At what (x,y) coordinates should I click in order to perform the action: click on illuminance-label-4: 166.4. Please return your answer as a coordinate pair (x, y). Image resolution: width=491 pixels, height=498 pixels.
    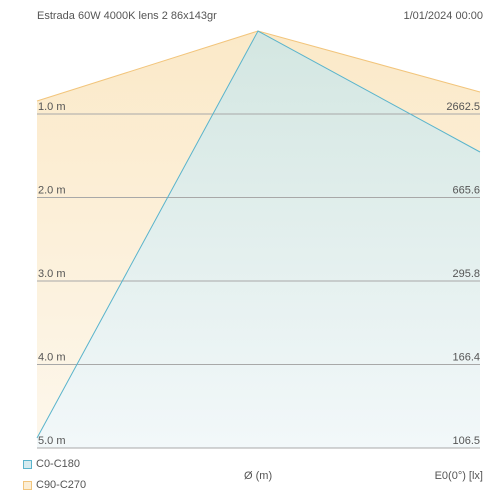
    Looking at the image, I should click on (466, 358).